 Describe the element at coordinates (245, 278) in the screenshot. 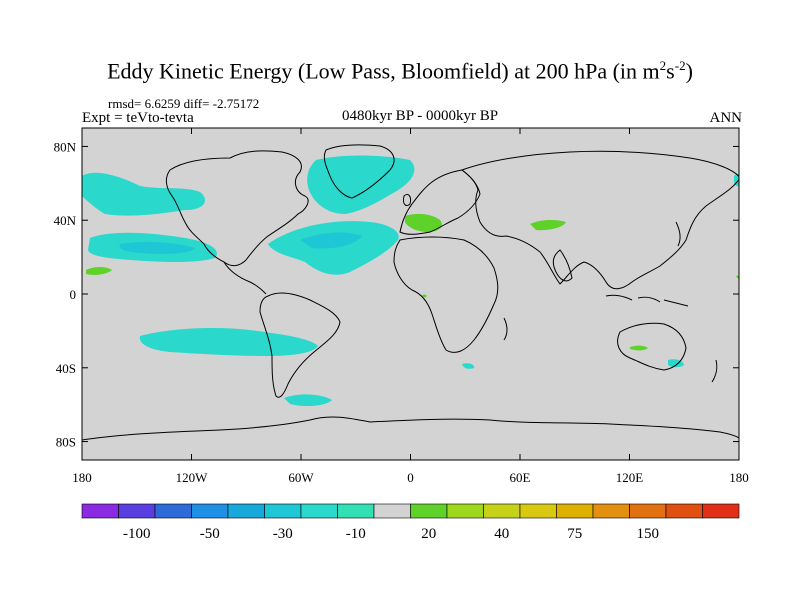

I see `coastline-central-america` at that location.